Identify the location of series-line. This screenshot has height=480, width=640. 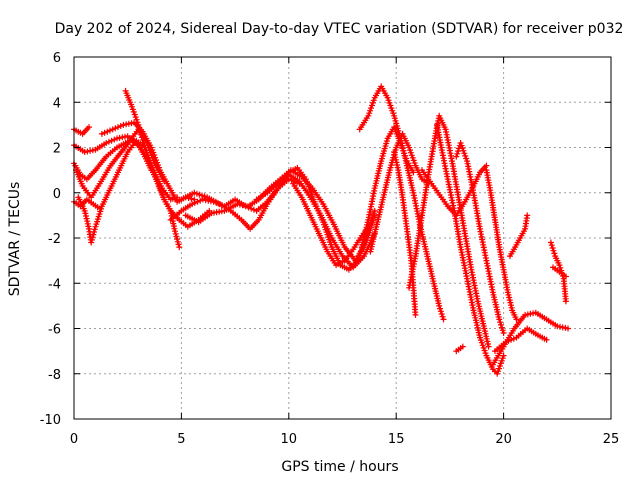
(459, 349).